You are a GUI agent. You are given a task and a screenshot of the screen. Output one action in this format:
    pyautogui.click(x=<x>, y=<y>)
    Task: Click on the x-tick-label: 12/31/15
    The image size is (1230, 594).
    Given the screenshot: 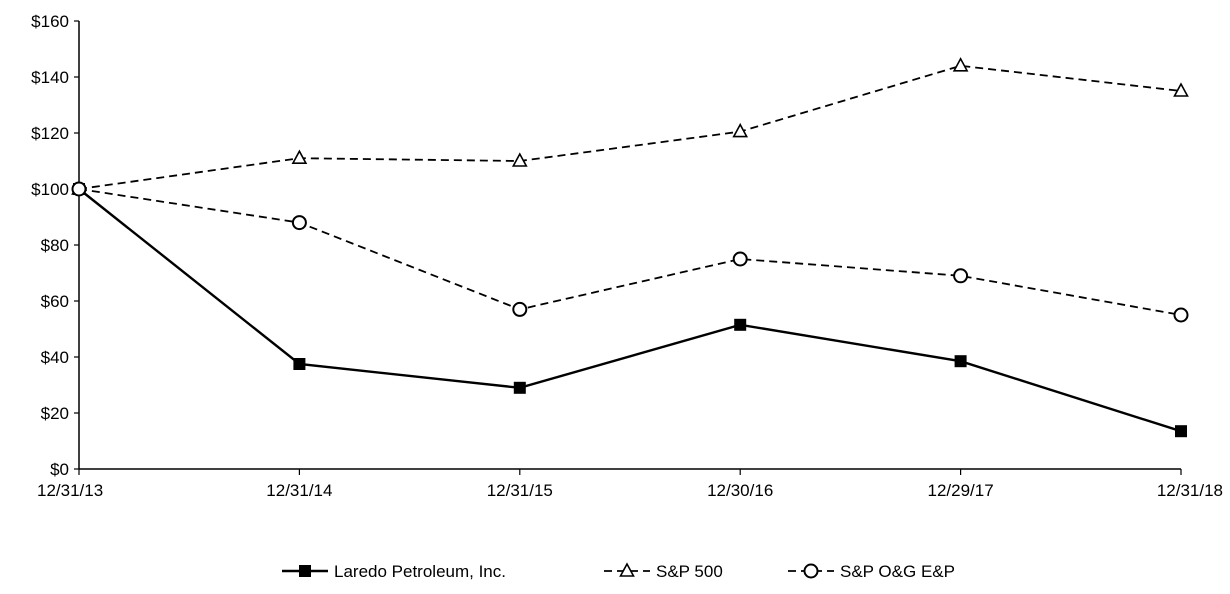 What is the action you would take?
    pyautogui.click(x=520, y=490)
    